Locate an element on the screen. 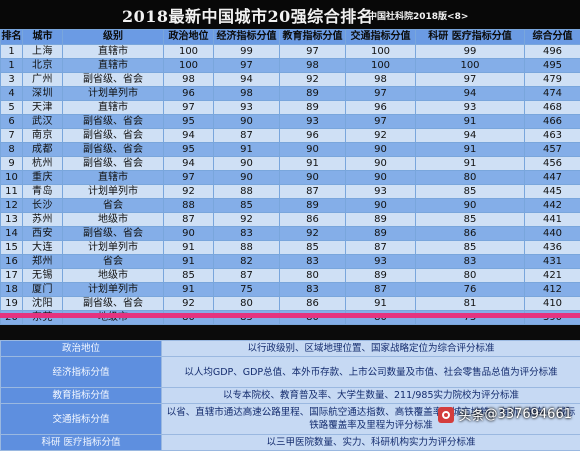 Image resolution: width=580 pixels, height=451 pixels. cell-city: 天津 is located at coordinates (43, 108).